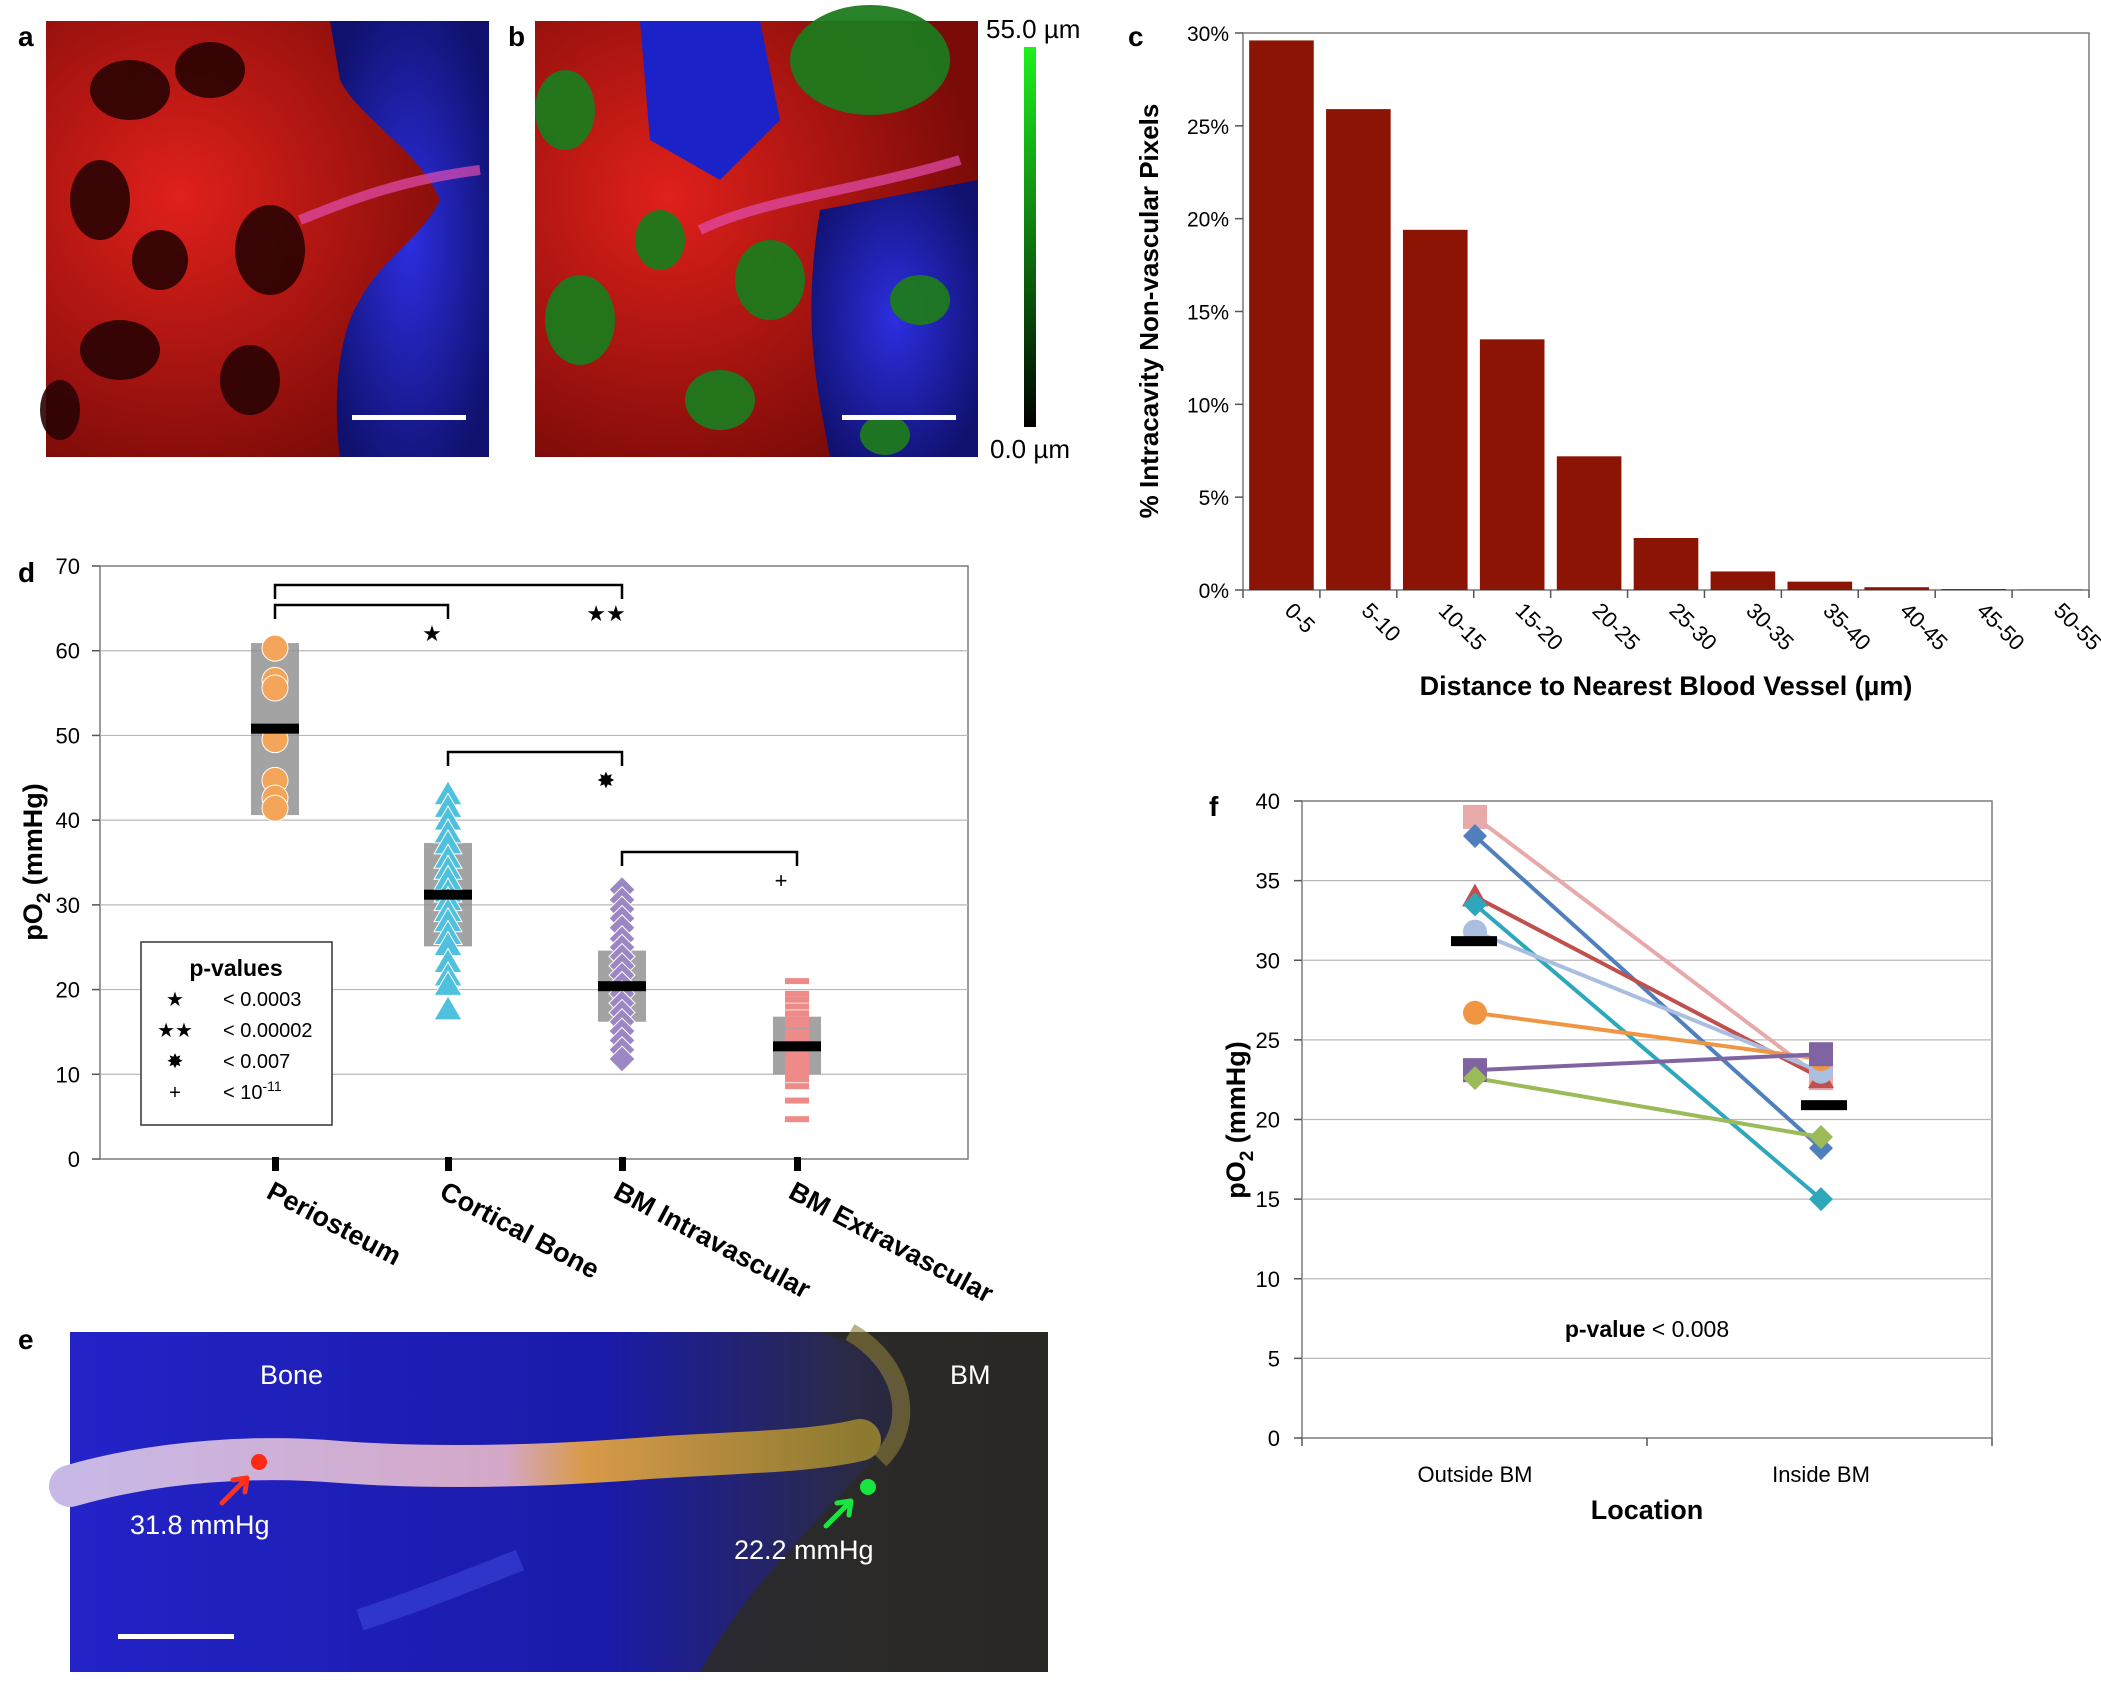  I want to click on x-tick-label: 10-15, so click(1462, 626).